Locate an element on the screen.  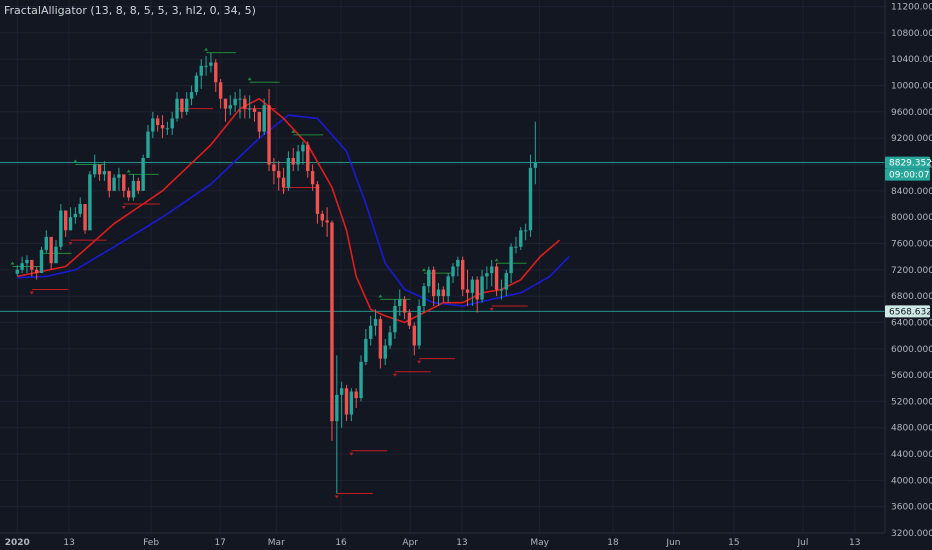
price-tick-label: 10800.000000 is located at coordinates (911, 34).